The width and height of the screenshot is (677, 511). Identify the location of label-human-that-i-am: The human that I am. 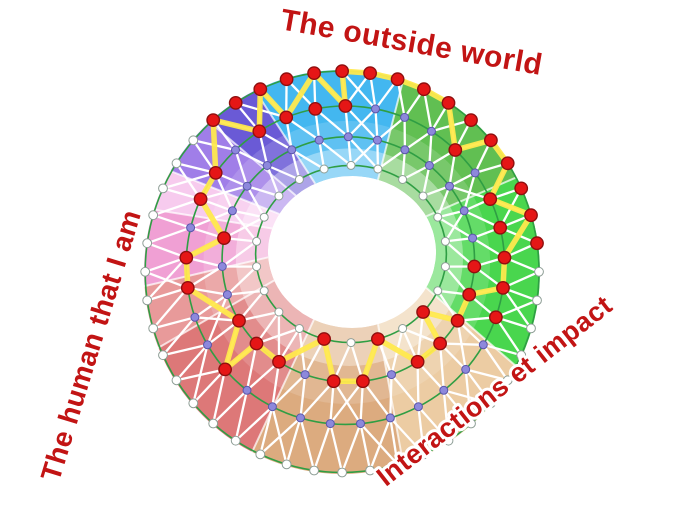
(91, 345).